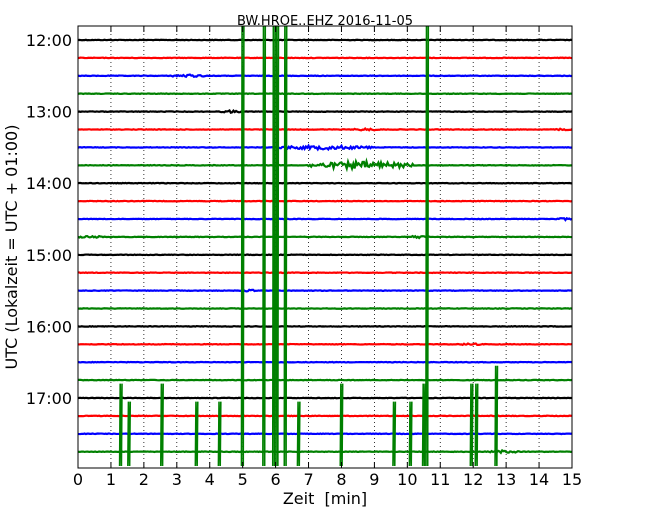 The height and width of the screenshot is (520, 650). What do you see at coordinates (539, 479) in the screenshot?
I see `x-tick-label: 14` at bounding box center [539, 479].